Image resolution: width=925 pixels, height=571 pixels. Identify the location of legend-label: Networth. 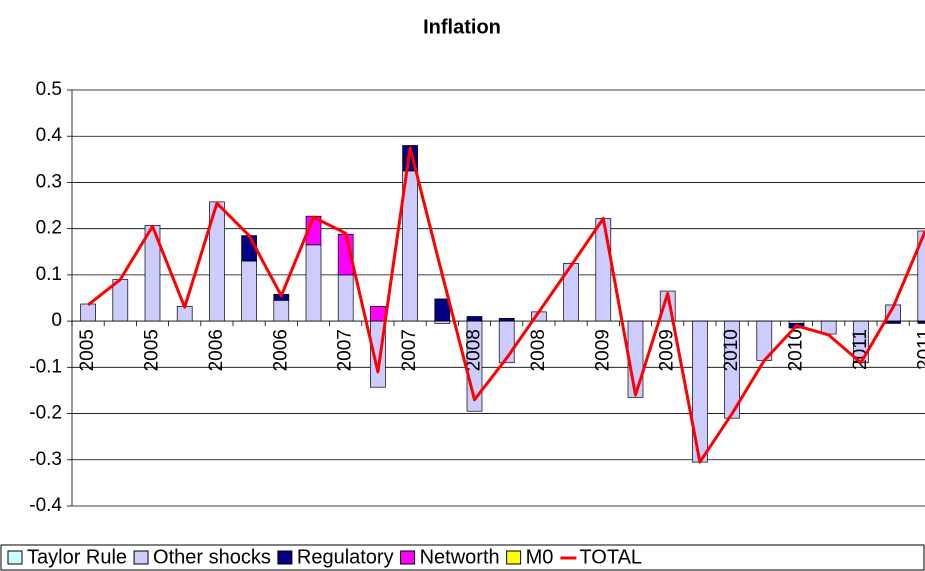
(460, 557).